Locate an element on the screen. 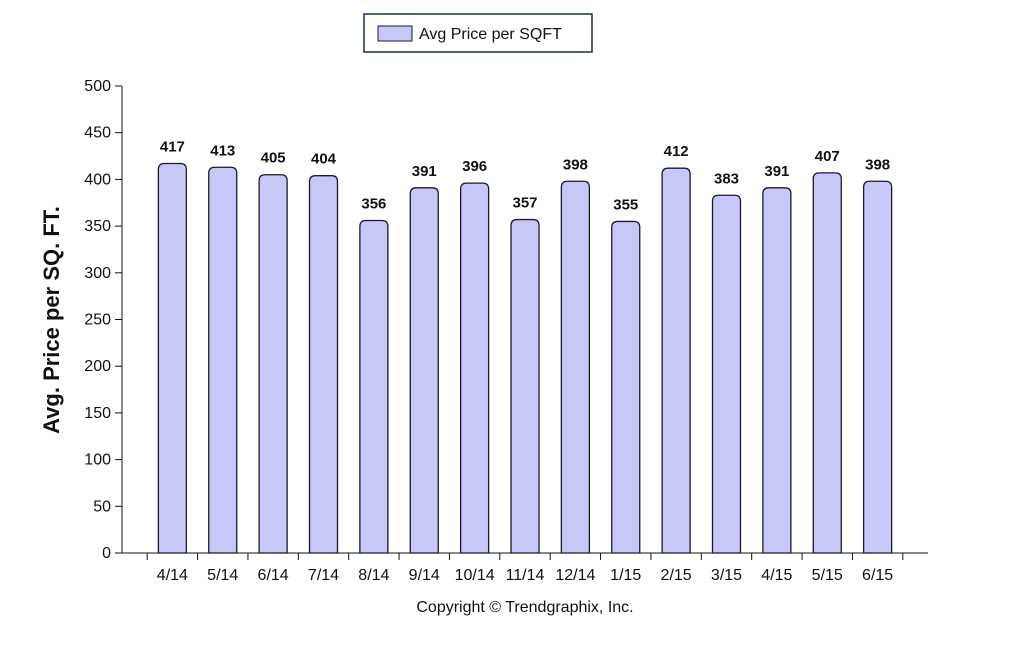 This screenshot has width=1036, height=650. x-tick-label: 9/14 is located at coordinates (424, 575).